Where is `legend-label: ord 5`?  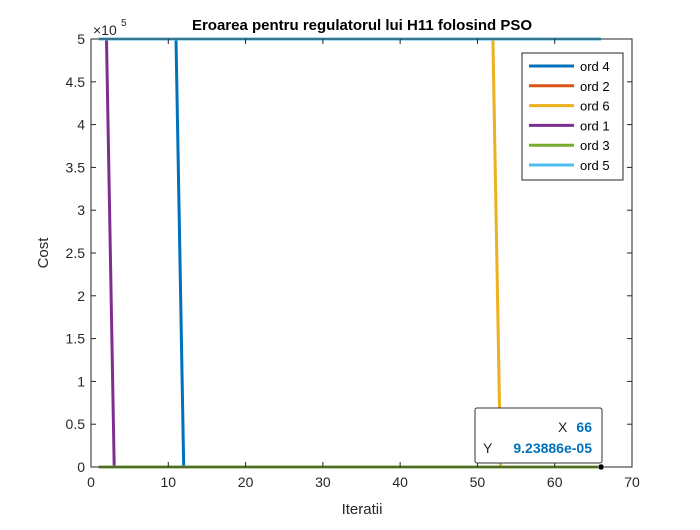 legend-label: ord 5 is located at coordinates (595, 165).